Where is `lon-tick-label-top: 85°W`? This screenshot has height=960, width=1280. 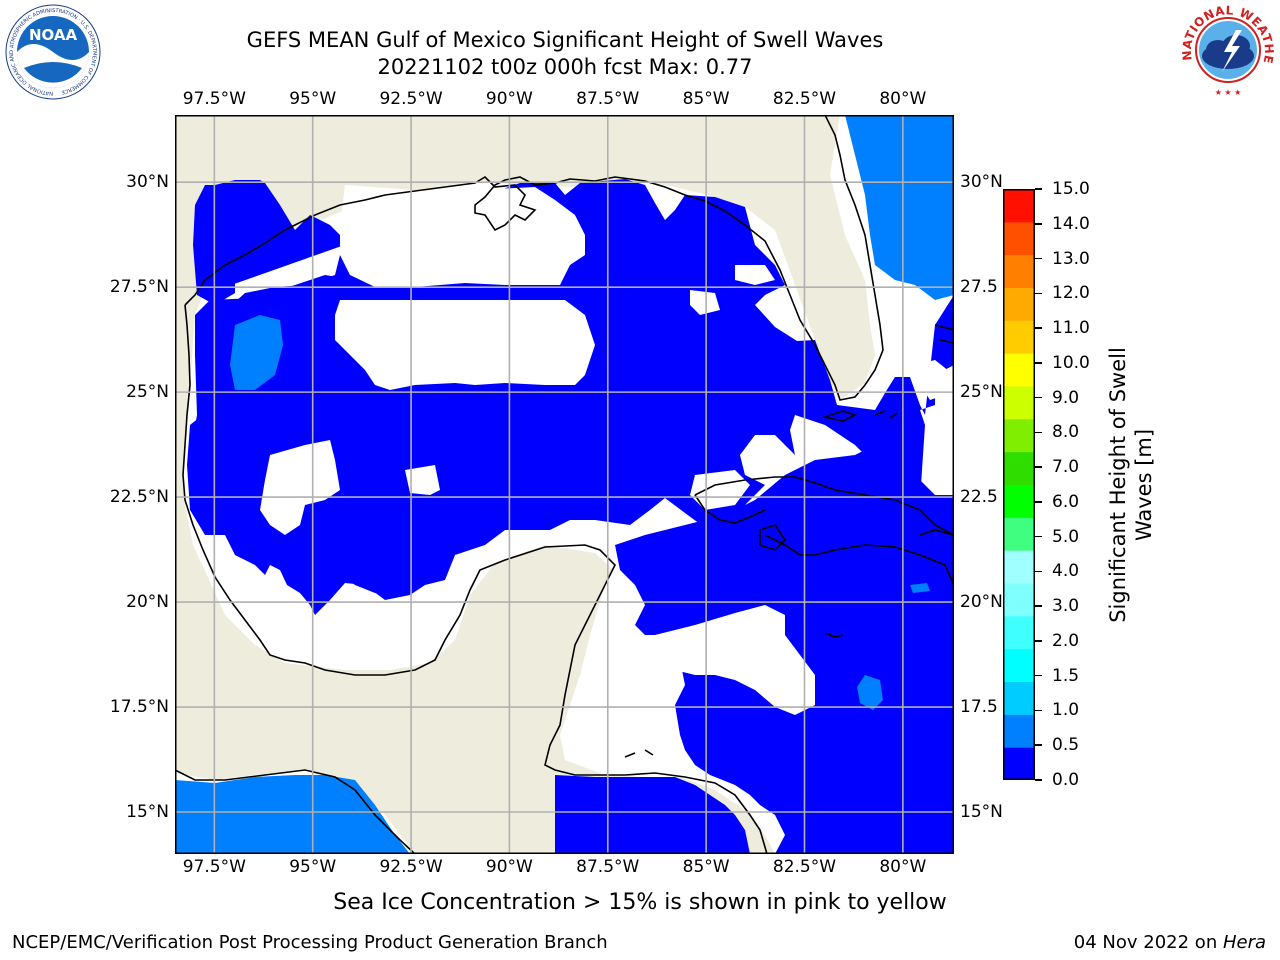 lon-tick-label-top: 85°W is located at coordinates (706, 99).